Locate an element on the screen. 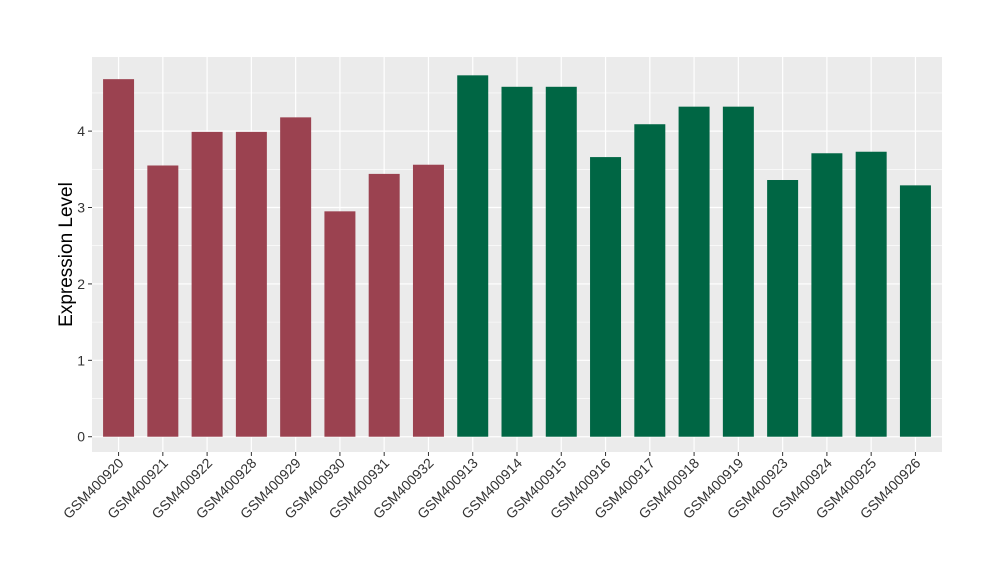 This screenshot has width=1000, height=585. y-tick-label: 4 is located at coordinates (81, 131).